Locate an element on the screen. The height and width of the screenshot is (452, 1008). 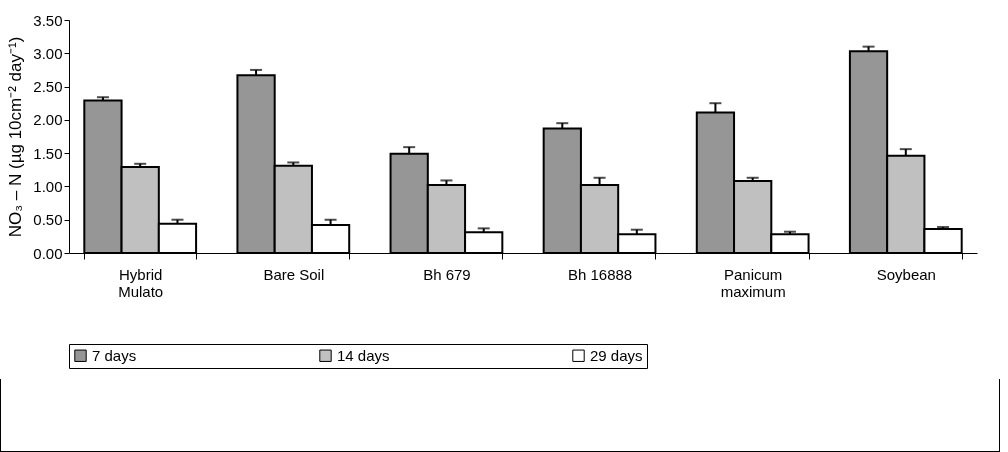
legend-label: 14 days is located at coordinates (363, 355).